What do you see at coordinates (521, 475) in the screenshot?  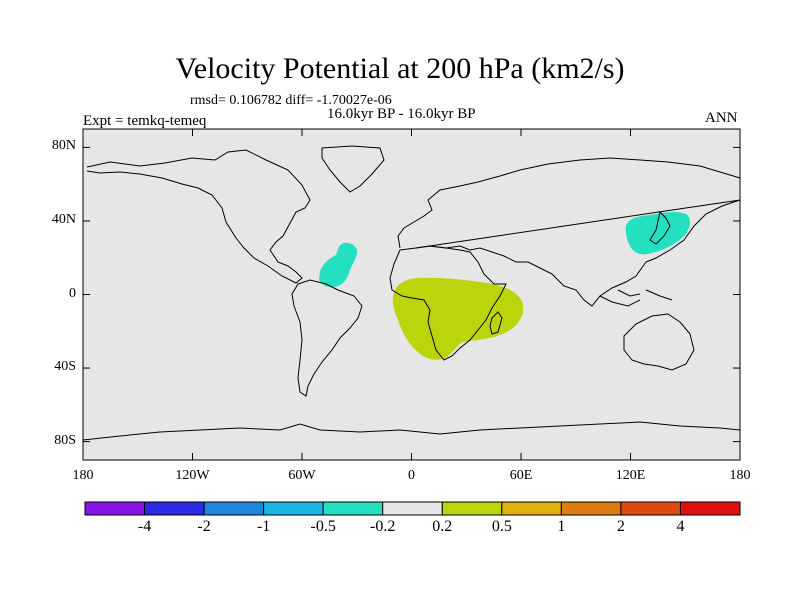 I see `lon-label: 60E` at bounding box center [521, 475].